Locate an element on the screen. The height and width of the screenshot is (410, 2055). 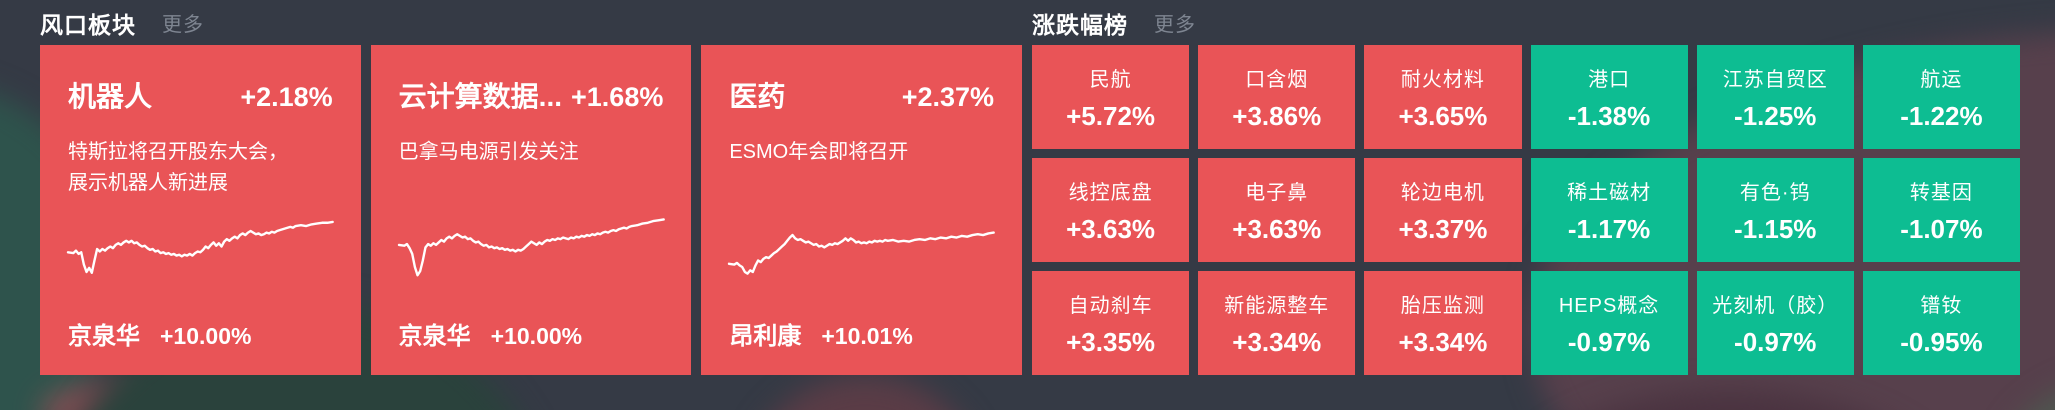
tile-change: -1.07% is located at coordinates (1941, 228).